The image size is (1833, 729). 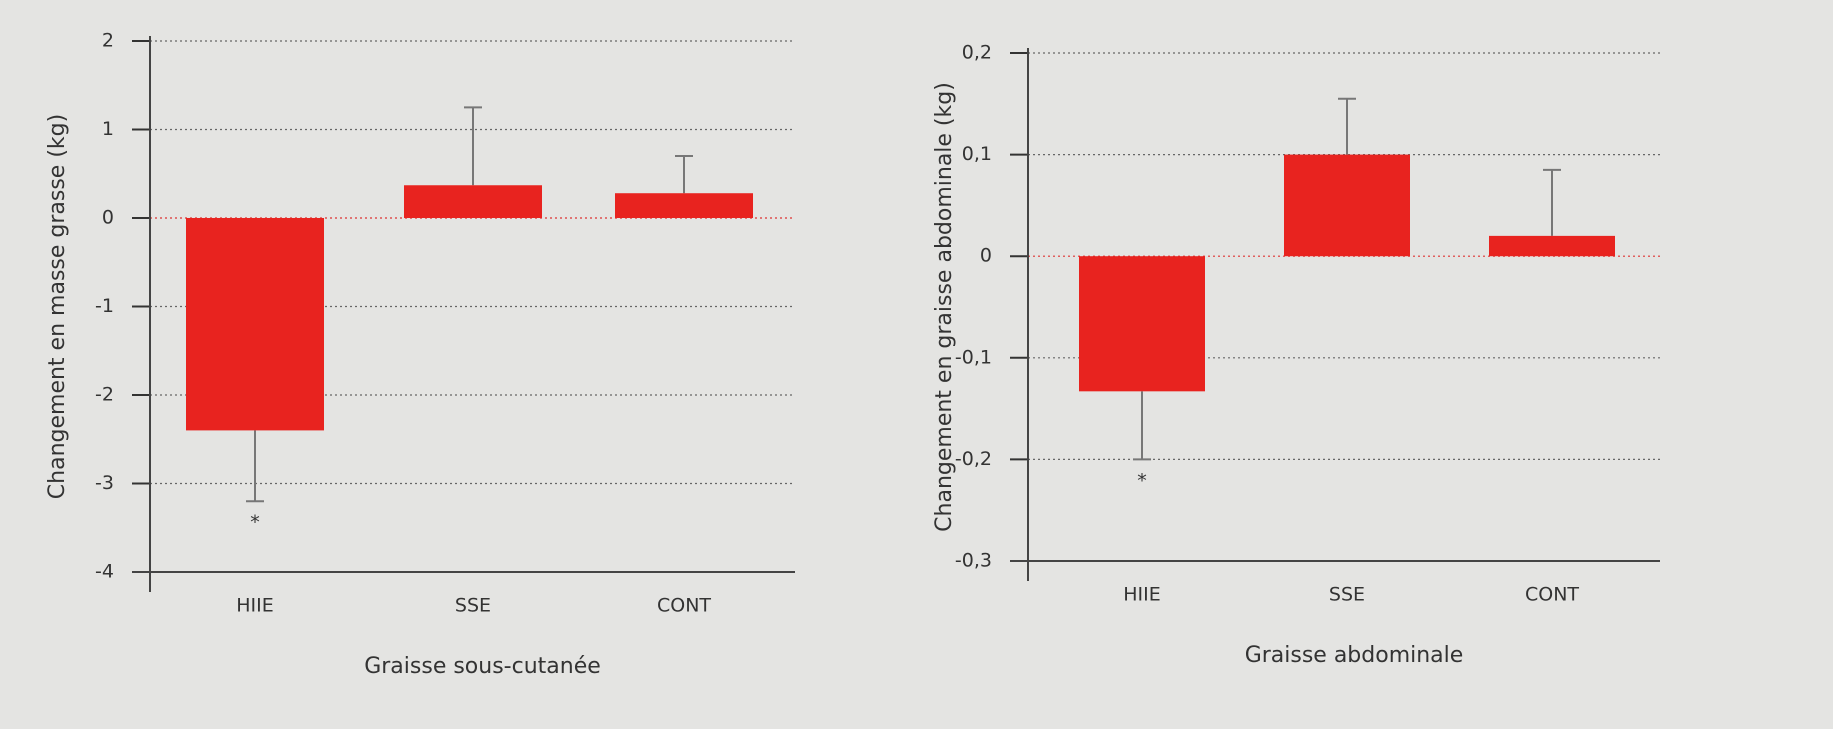 What do you see at coordinates (973, 561) in the screenshot?
I see `y-tick-label: -0,3` at bounding box center [973, 561].